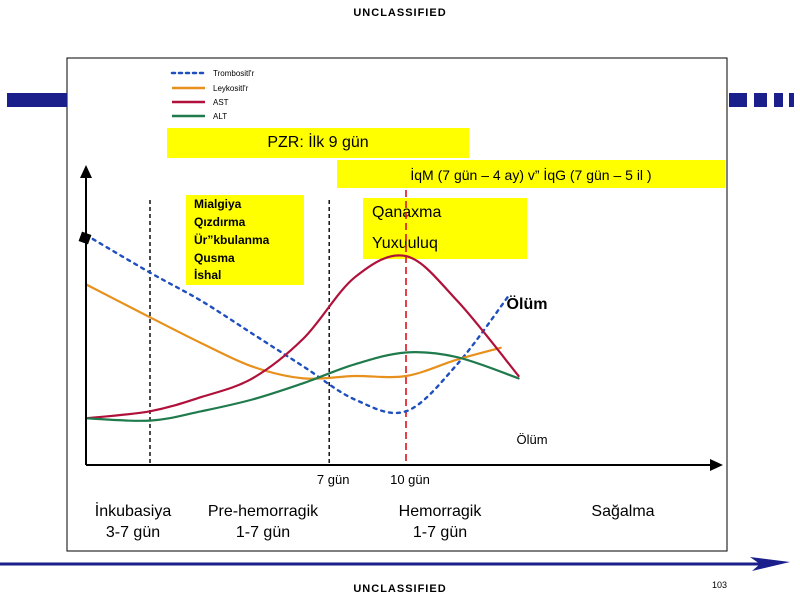  I want to click on pzr-highlight-box: PZR: İlk 9 gün, so click(318, 143).